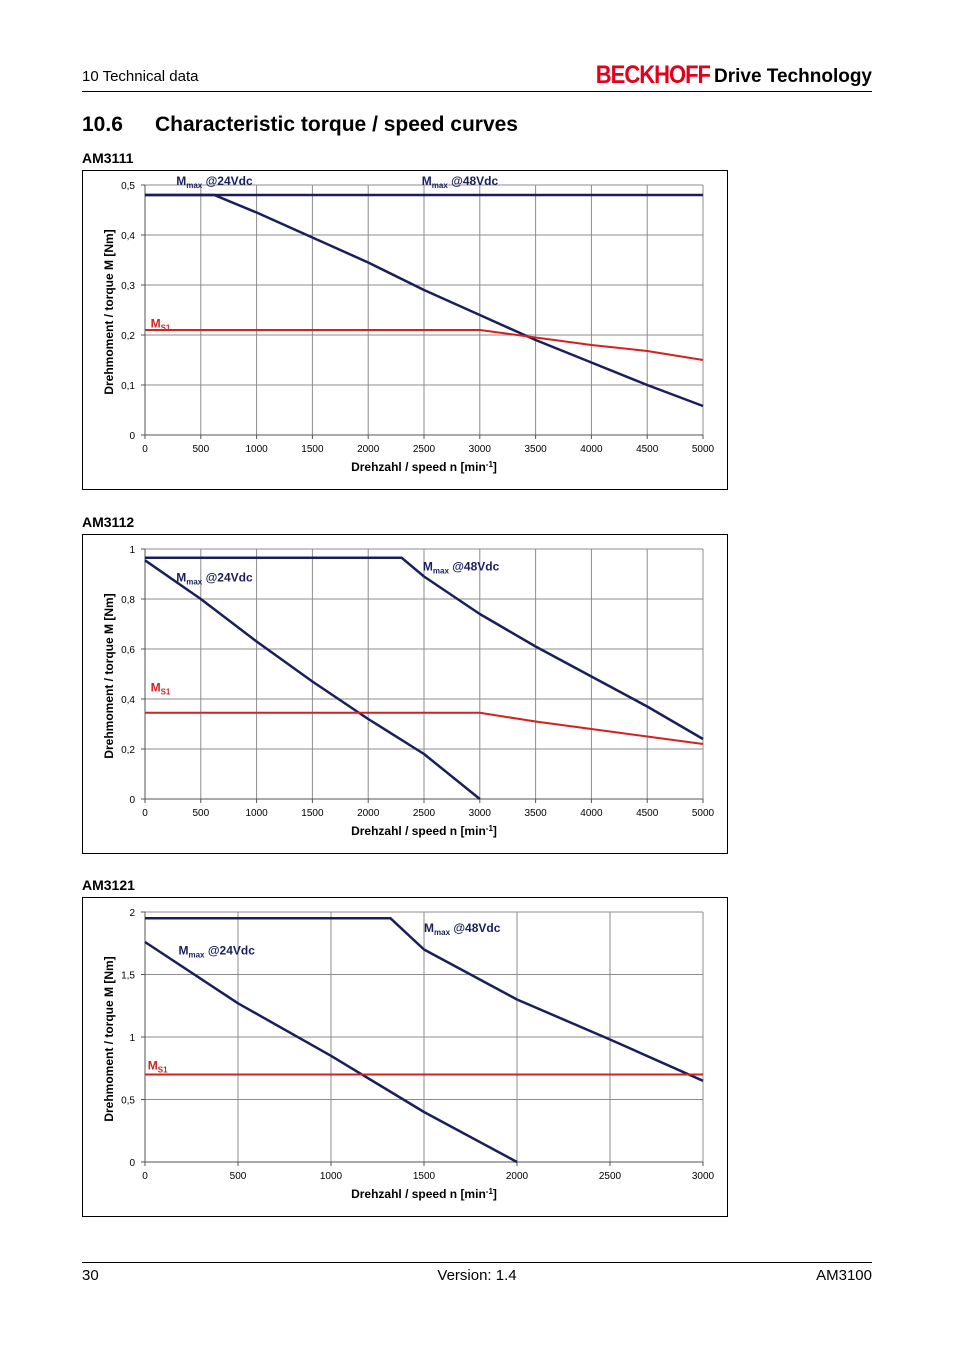 The image size is (954, 1350). I want to click on brand-logo: BECKHOFF, so click(653, 74).